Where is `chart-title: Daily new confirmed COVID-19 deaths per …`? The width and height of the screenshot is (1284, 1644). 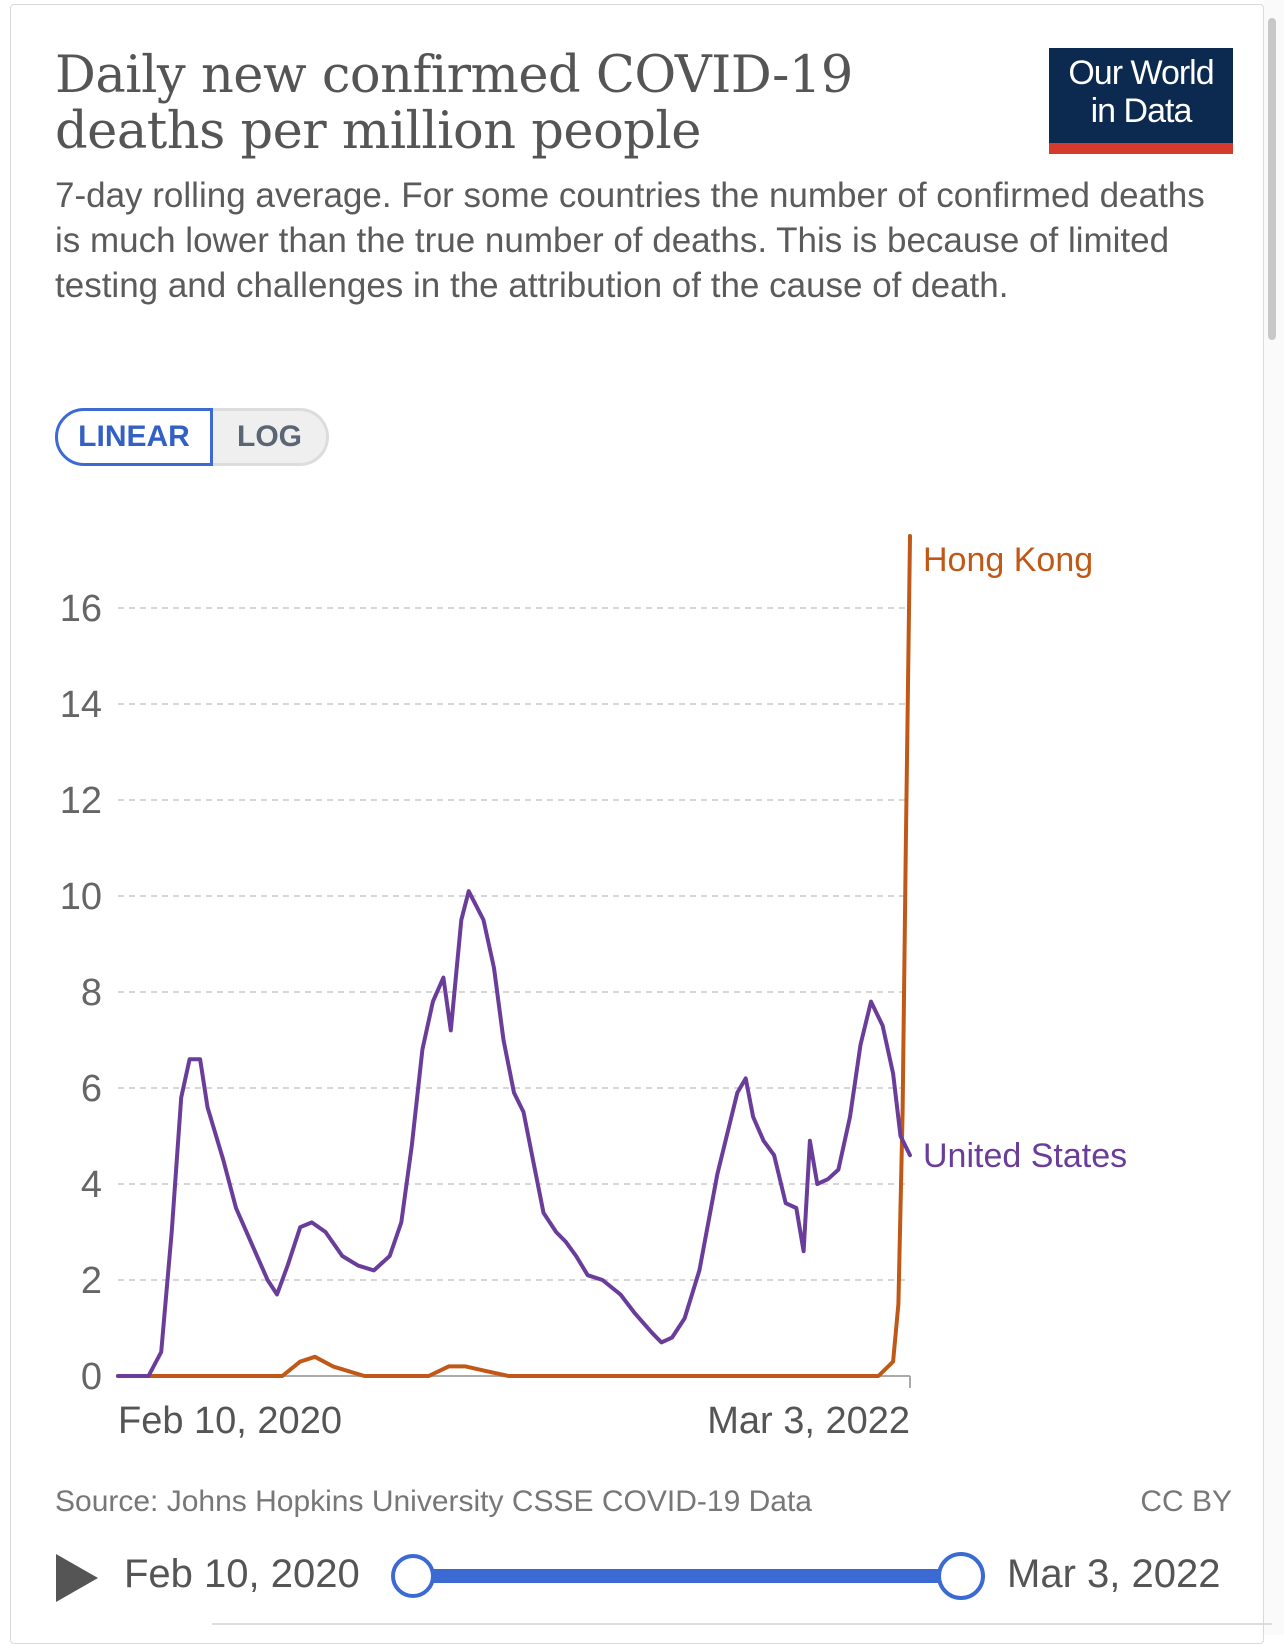
chart-title: Daily new confirmed COVID-19 deaths per … is located at coordinates (454, 103).